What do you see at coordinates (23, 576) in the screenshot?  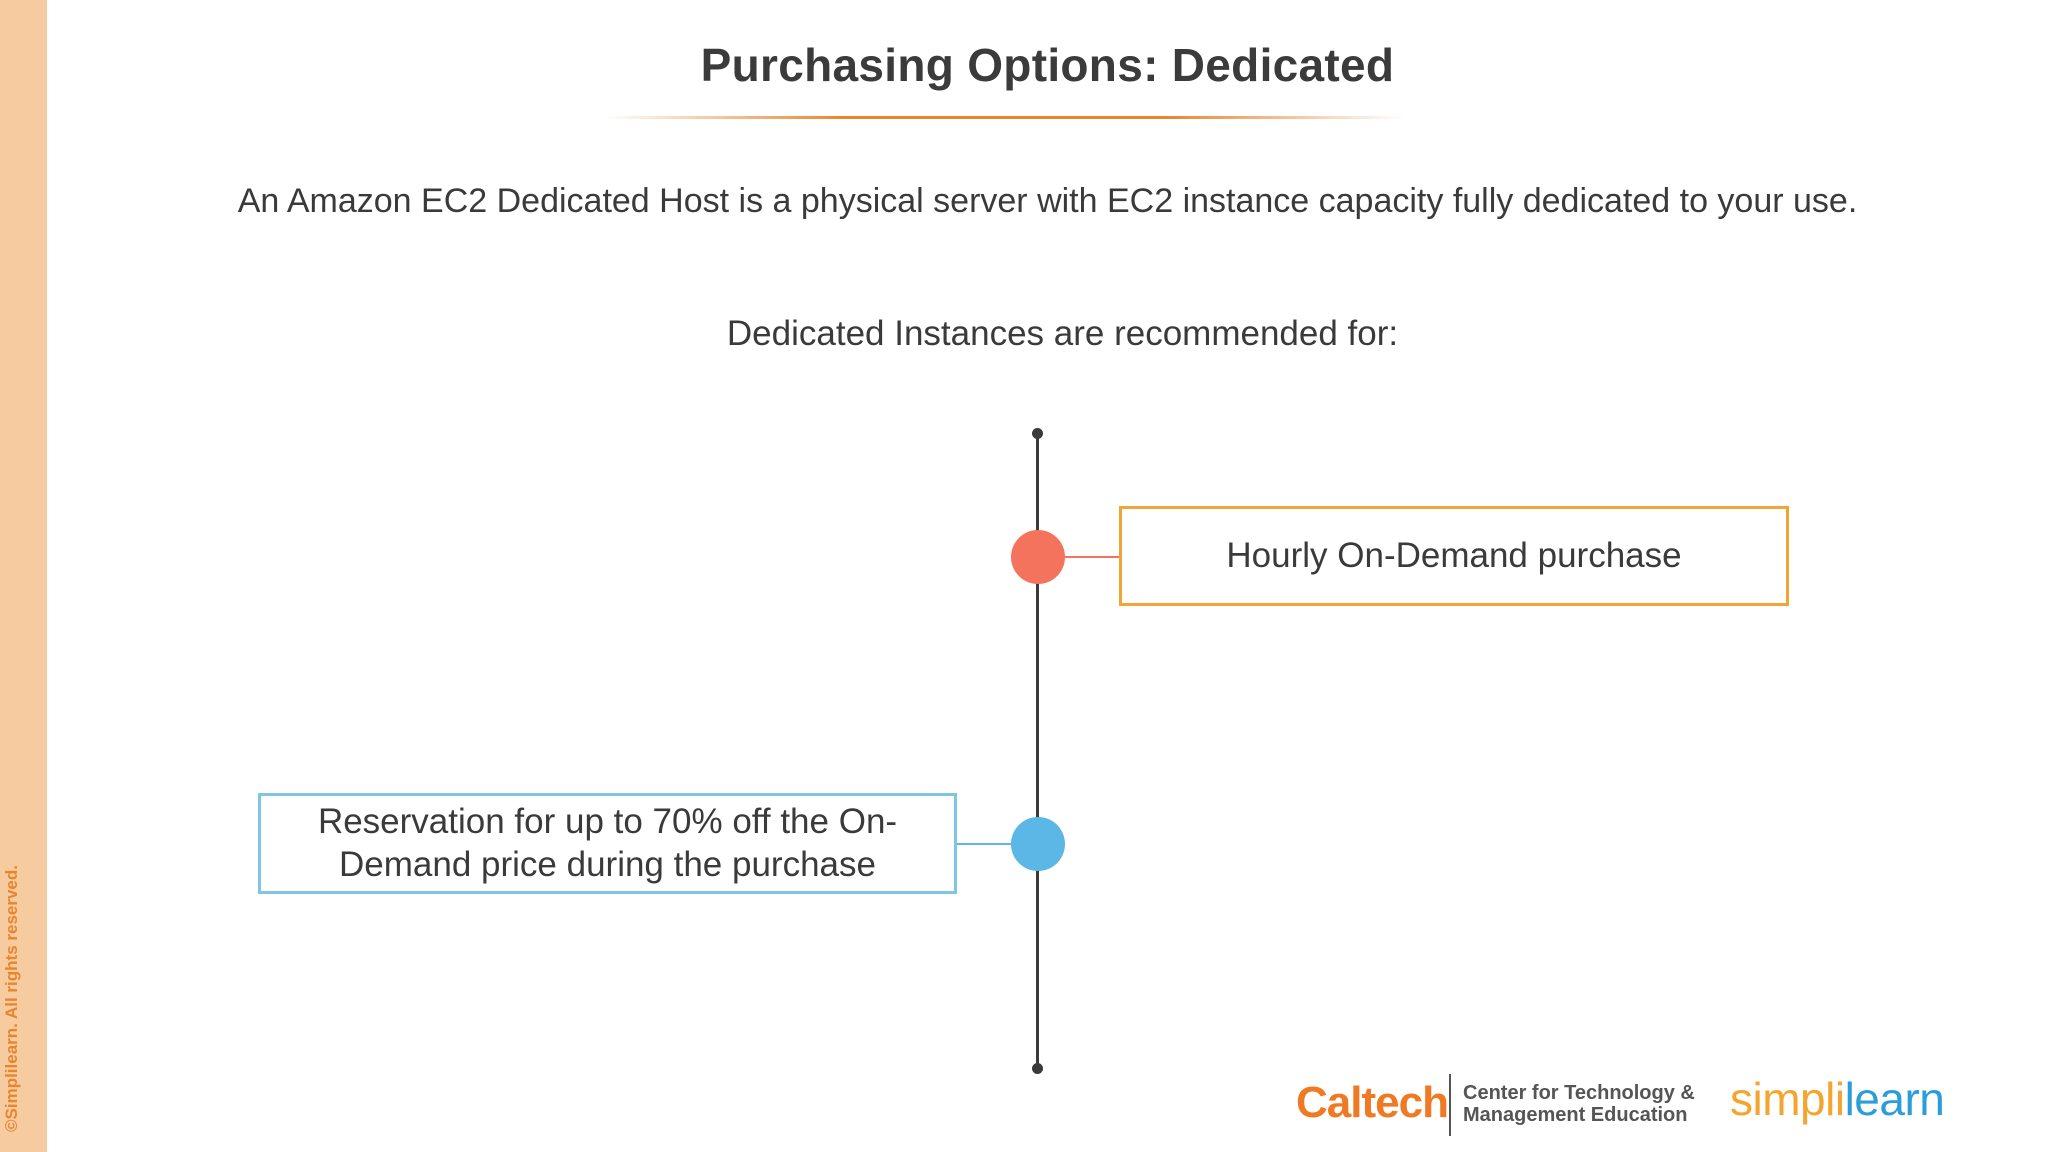 I see `side-accent-strip` at bounding box center [23, 576].